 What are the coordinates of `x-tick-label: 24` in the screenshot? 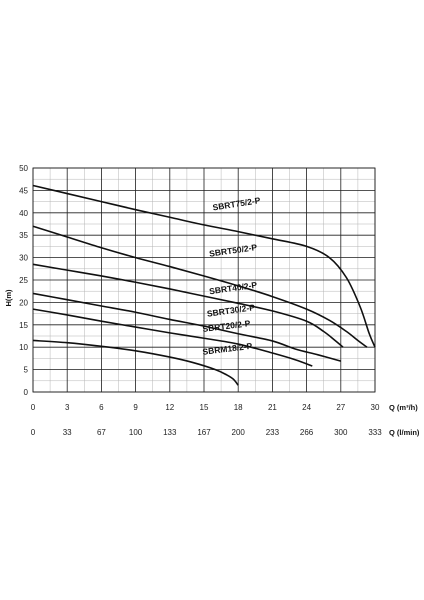 It's located at (306, 407).